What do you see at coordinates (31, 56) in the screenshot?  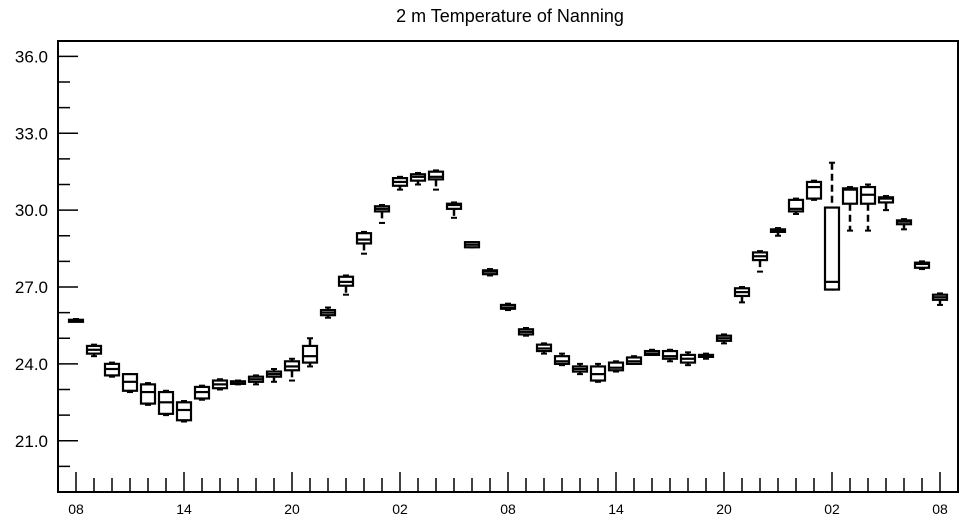 I see `y-tick-label: 36.0` at bounding box center [31, 56].